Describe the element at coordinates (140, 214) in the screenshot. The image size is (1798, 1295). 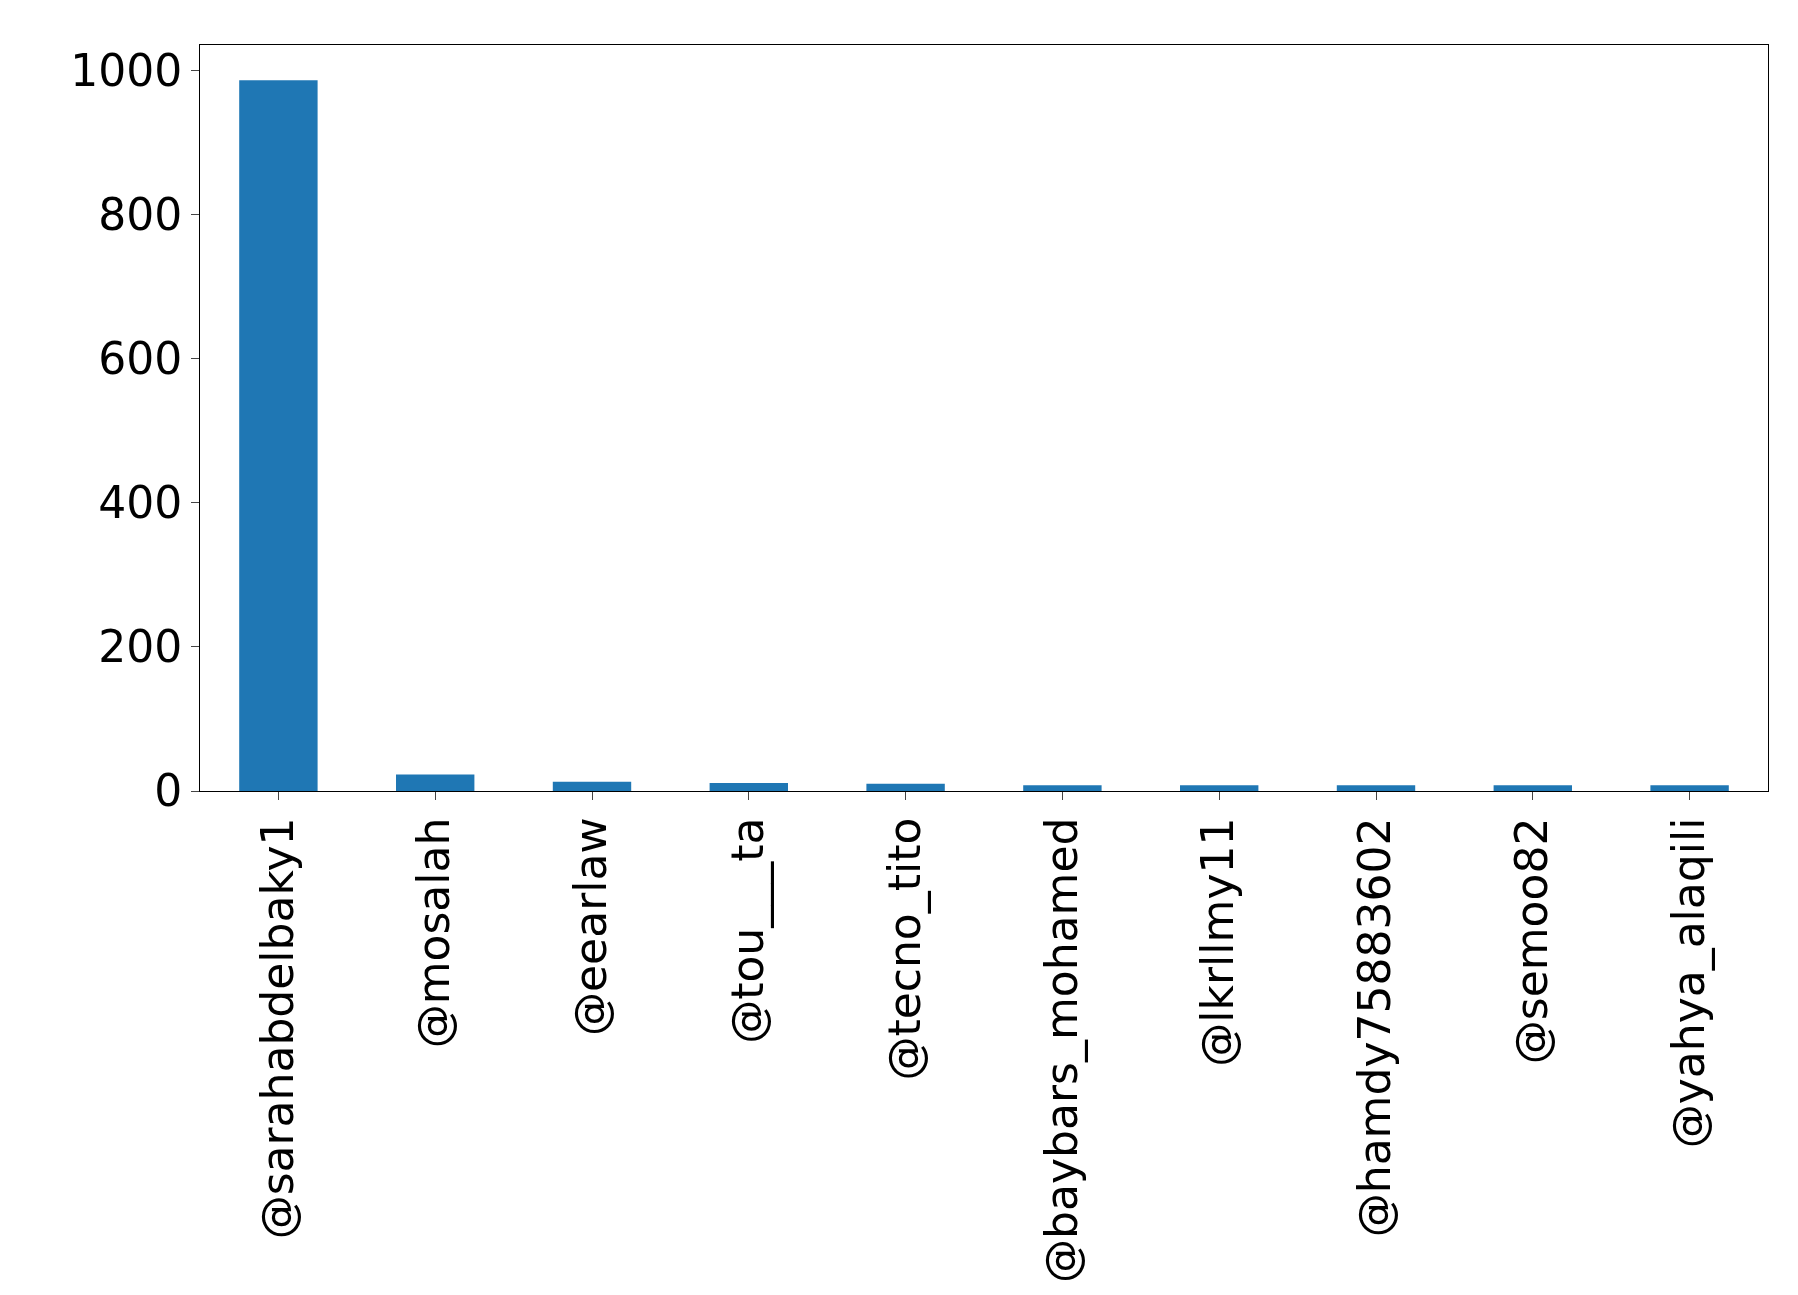
I see `y-tick-label: 800` at that location.